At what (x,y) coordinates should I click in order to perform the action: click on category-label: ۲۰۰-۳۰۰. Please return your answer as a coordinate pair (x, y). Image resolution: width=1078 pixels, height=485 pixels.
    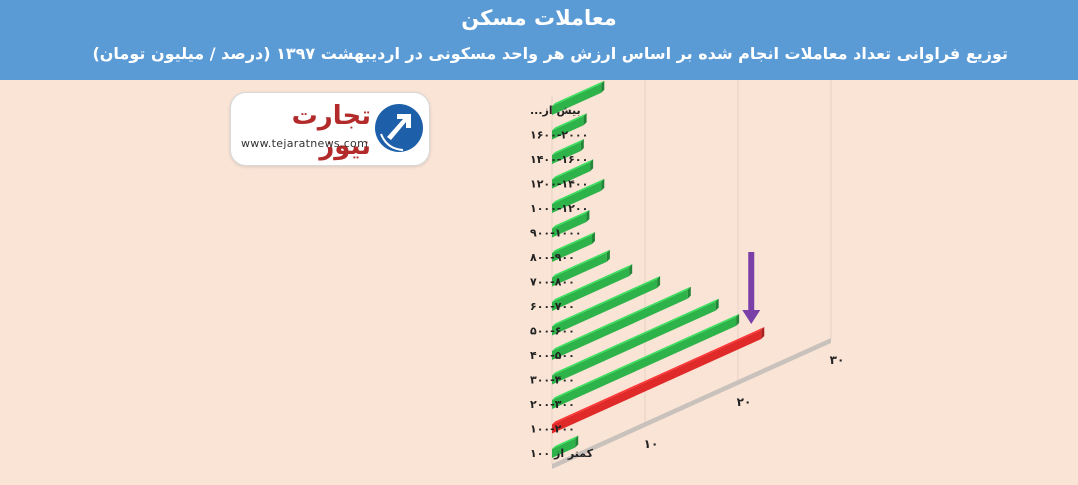
    Looking at the image, I should click on (552, 404).